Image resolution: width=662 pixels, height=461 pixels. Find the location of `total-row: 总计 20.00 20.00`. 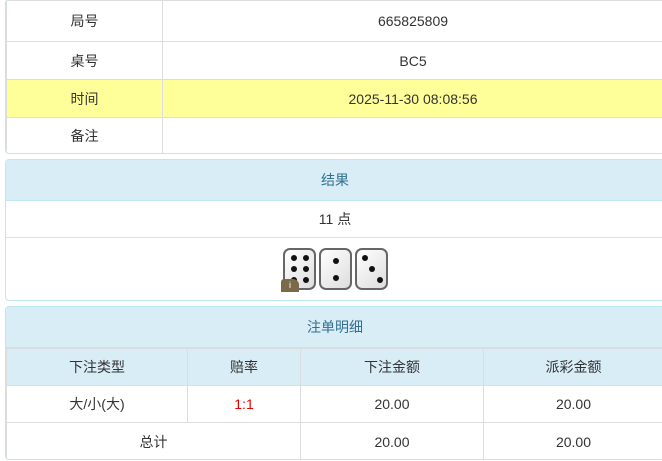

total-row: 总计 20.00 20.00 is located at coordinates (334, 440).